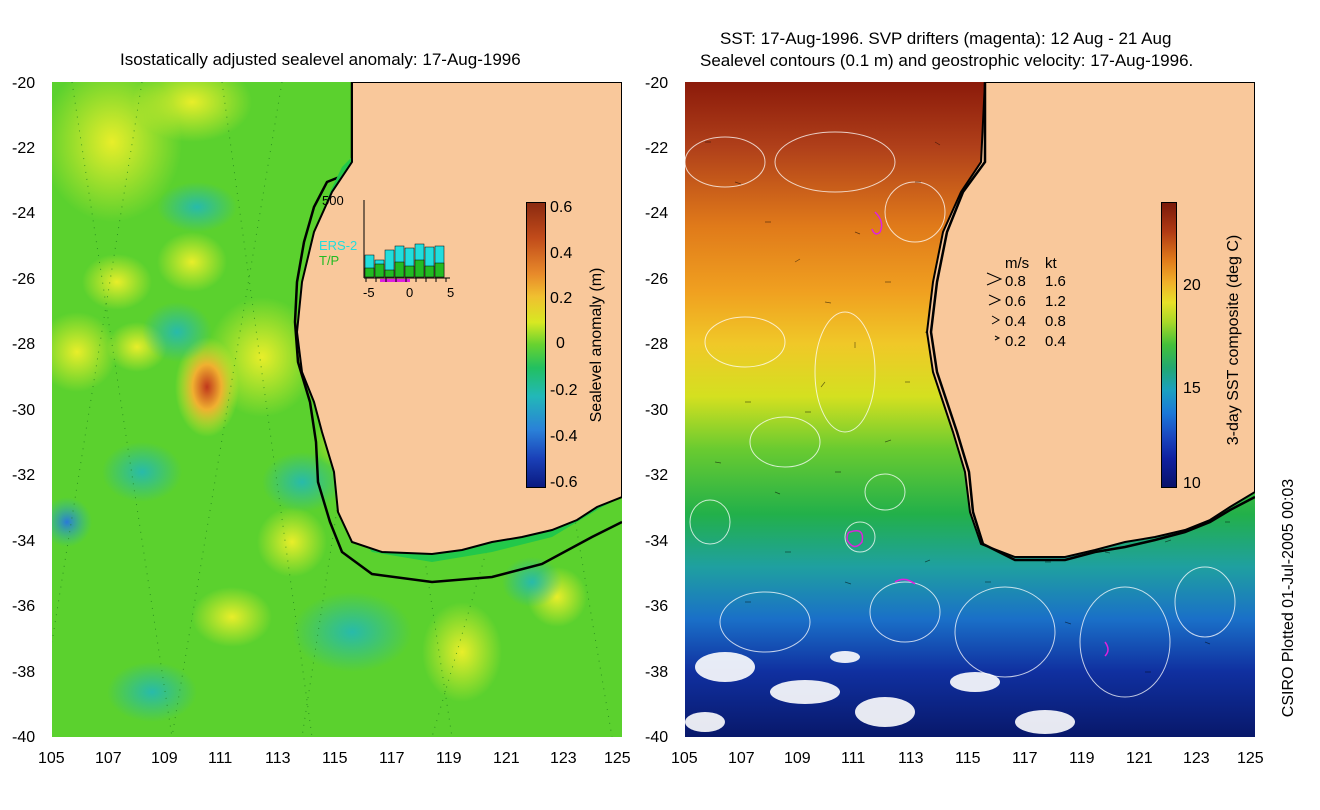 The height and width of the screenshot is (810, 1320). What do you see at coordinates (596, 345) in the screenshot?
I see `sla-colorbar-label: Sealevel anomaly (m)` at bounding box center [596, 345].